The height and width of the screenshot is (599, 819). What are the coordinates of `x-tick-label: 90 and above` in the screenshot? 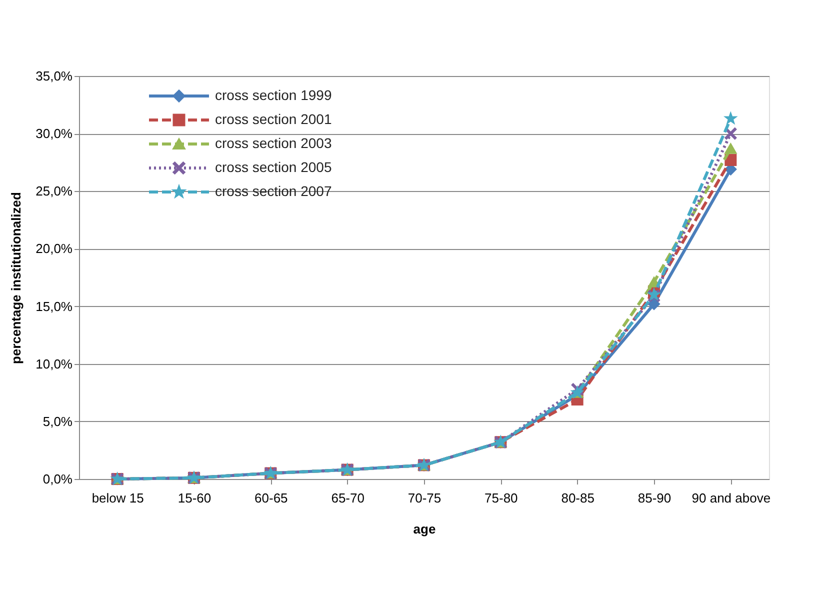 It's located at (731, 498).